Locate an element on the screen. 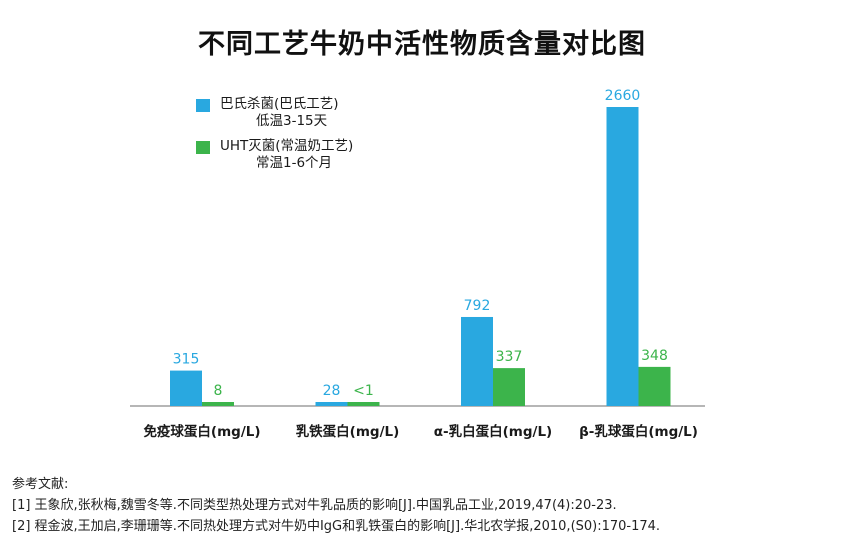  data-label-series-2-category-1: 8 is located at coordinates (218, 391).